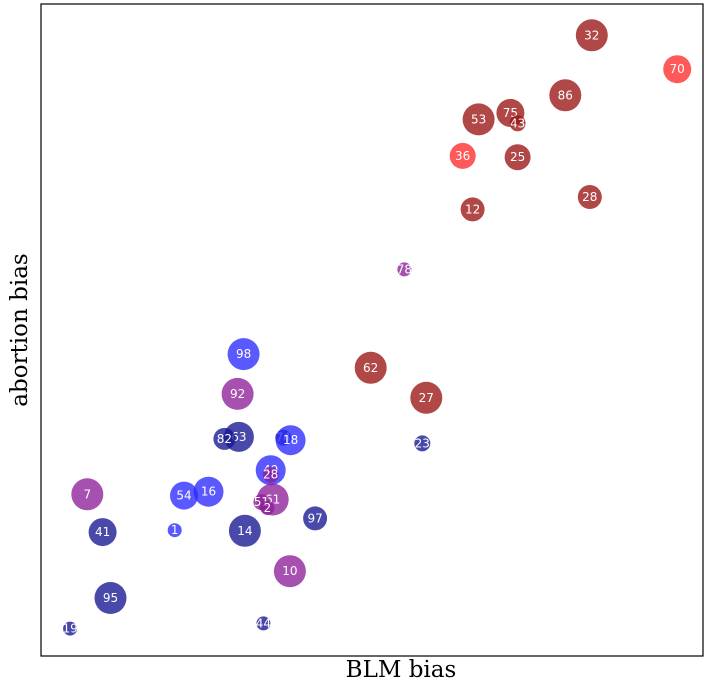 This screenshot has height=682, width=704. I want to click on point-label: 70, so click(677, 69).